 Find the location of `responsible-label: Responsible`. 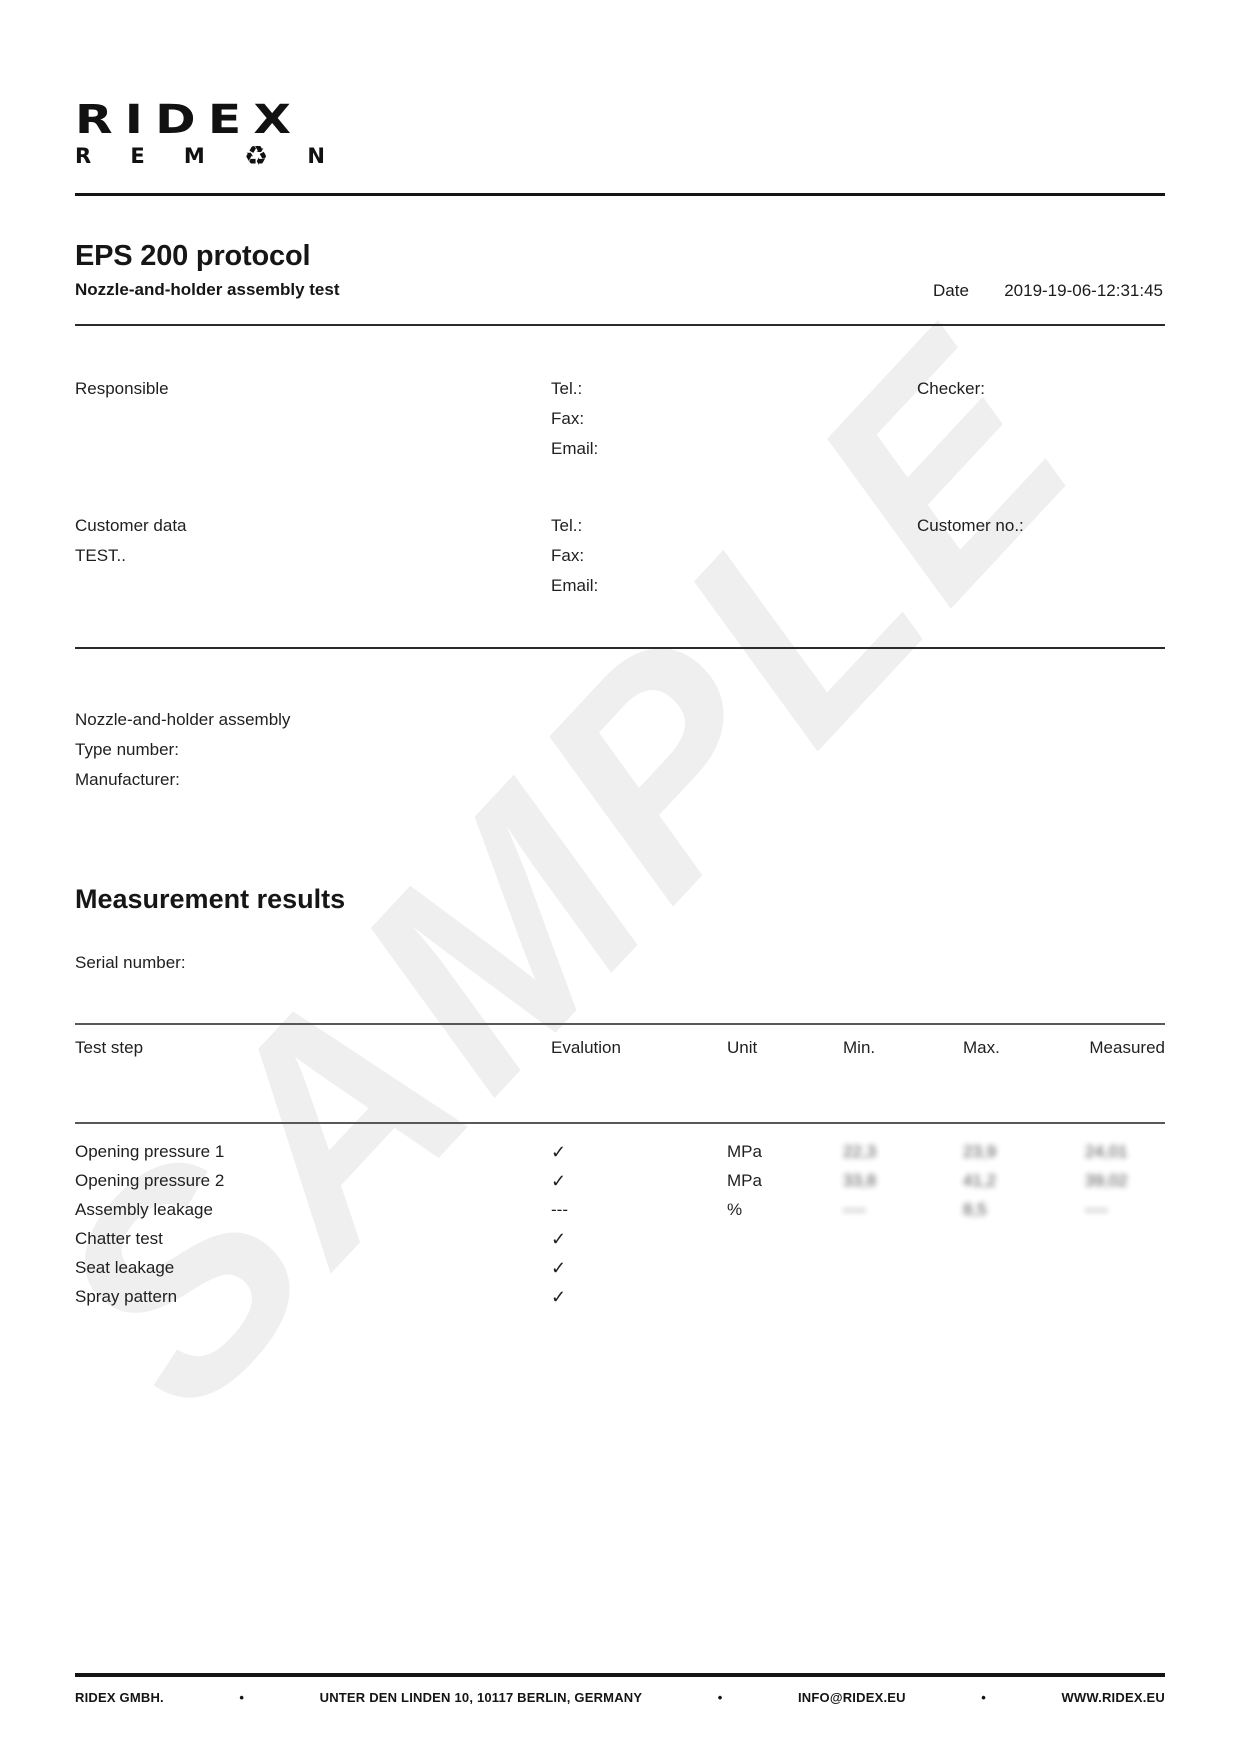

responsible-label: Responsible is located at coordinates (122, 388).